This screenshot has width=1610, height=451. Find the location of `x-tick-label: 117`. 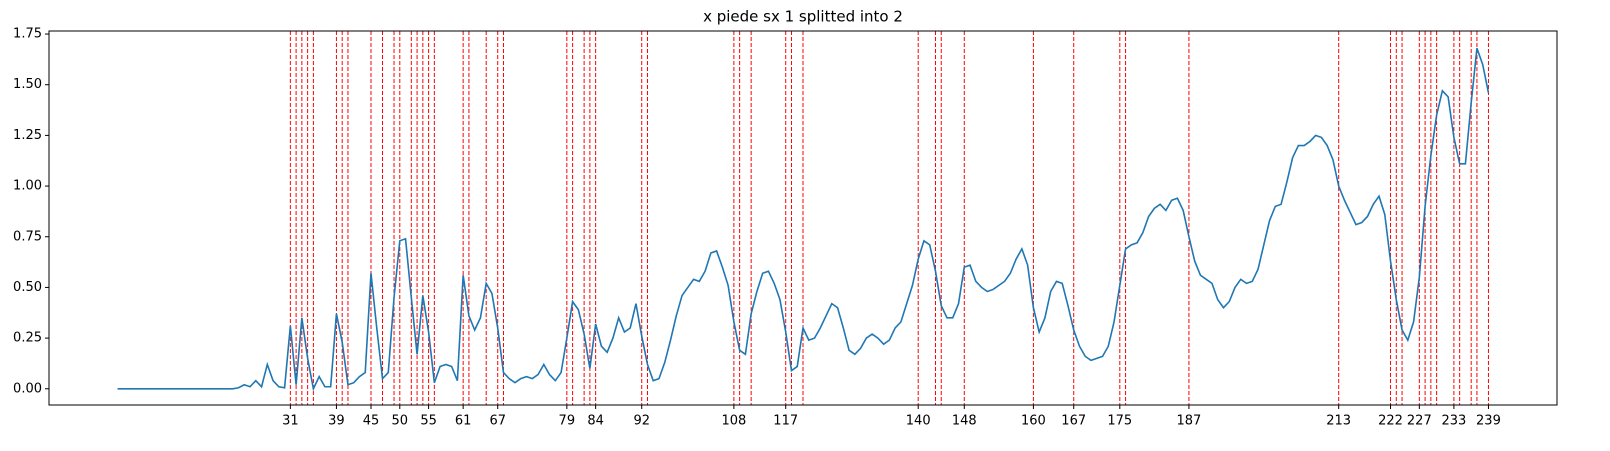

x-tick-label: 117 is located at coordinates (785, 421).